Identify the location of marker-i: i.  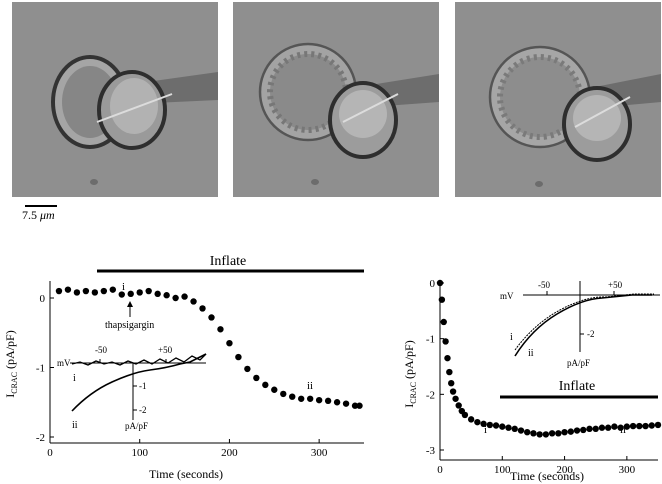
(485, 430).